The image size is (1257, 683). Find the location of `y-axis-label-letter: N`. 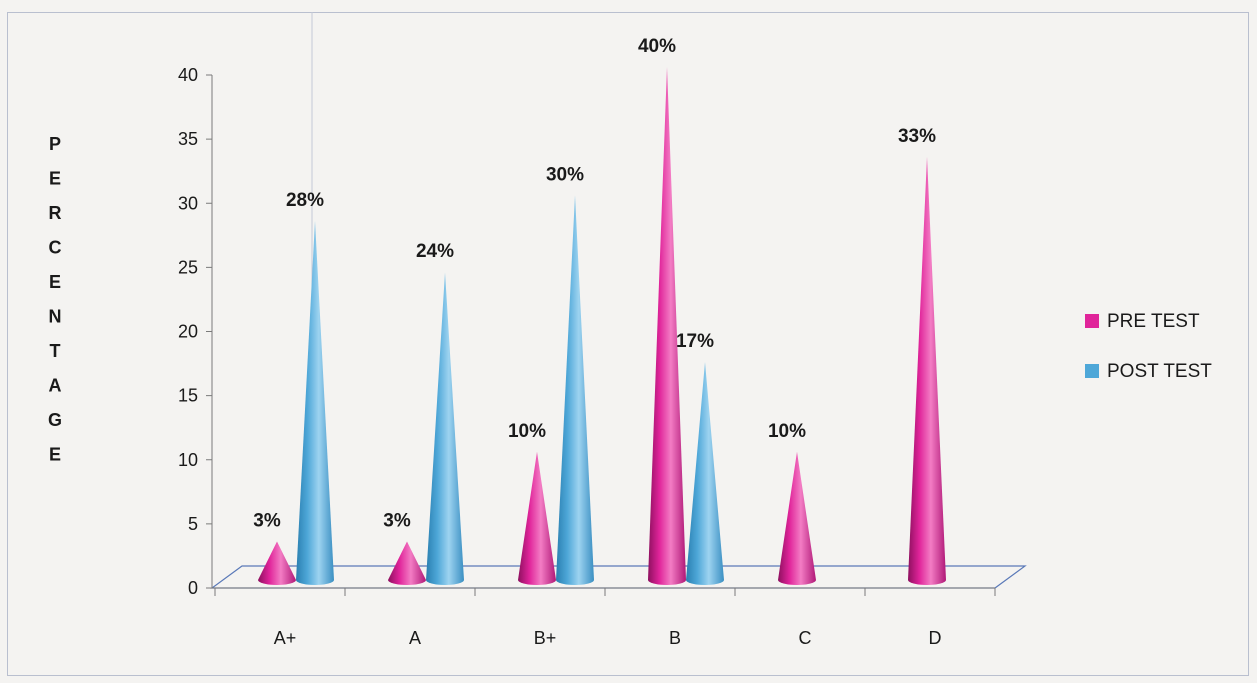

y-axis-label-letter: N is located at coordinates (55, 317).